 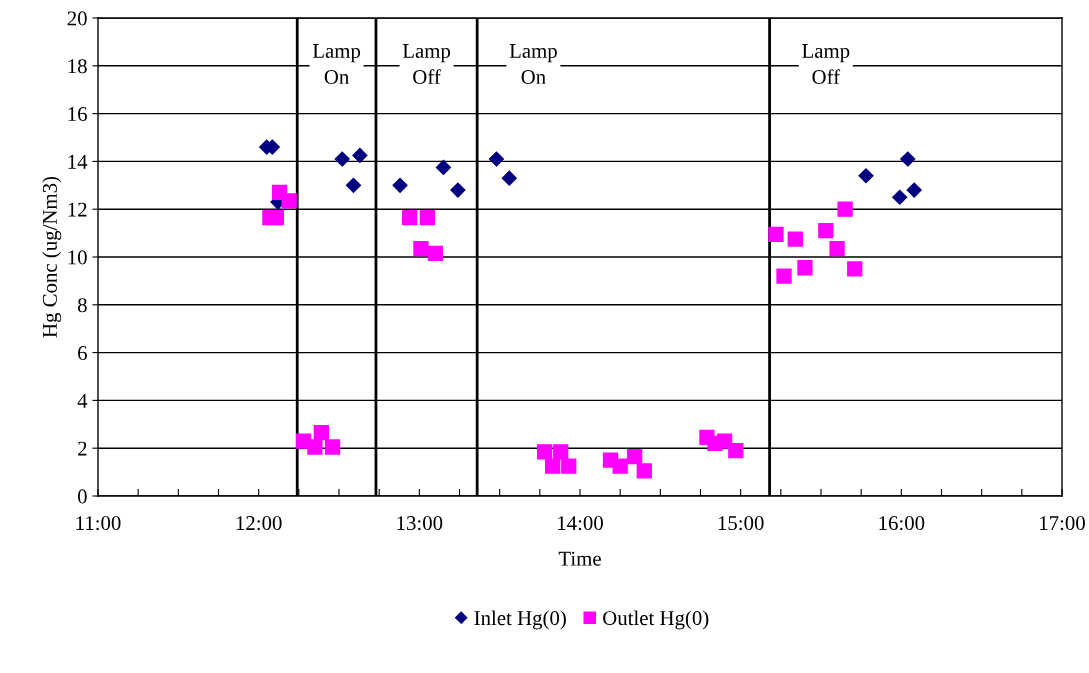 I want to click on legend-label: Outlet Hg(0), so click(x=656, y=620).